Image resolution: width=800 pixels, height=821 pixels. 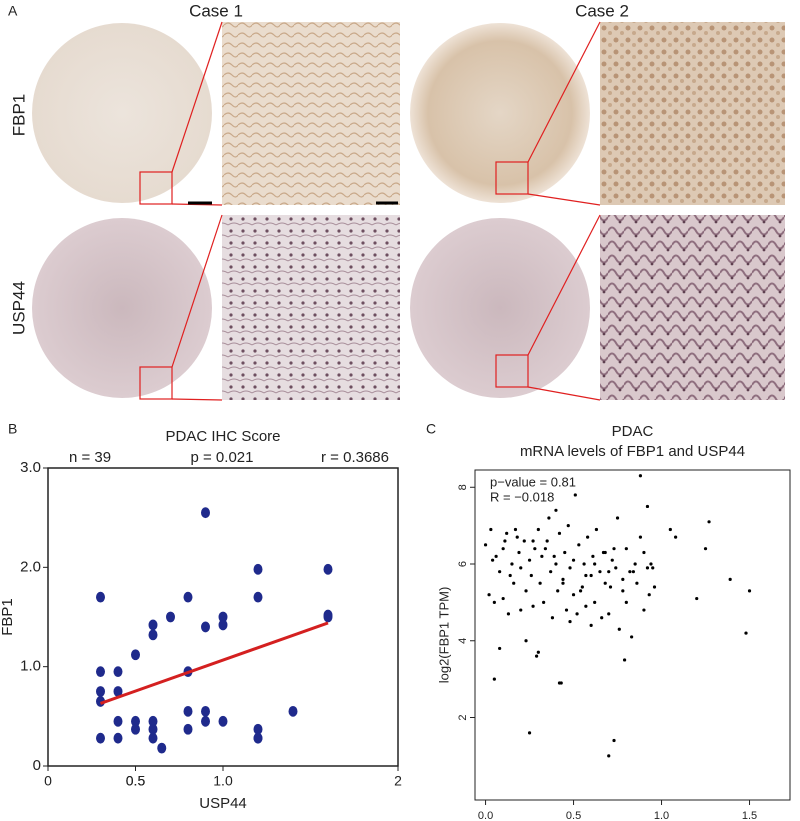 What do you see at coordinates (522, 496) in the screenshot?
I see `annotation: R = −0.018` at bounding box center [522, 496].